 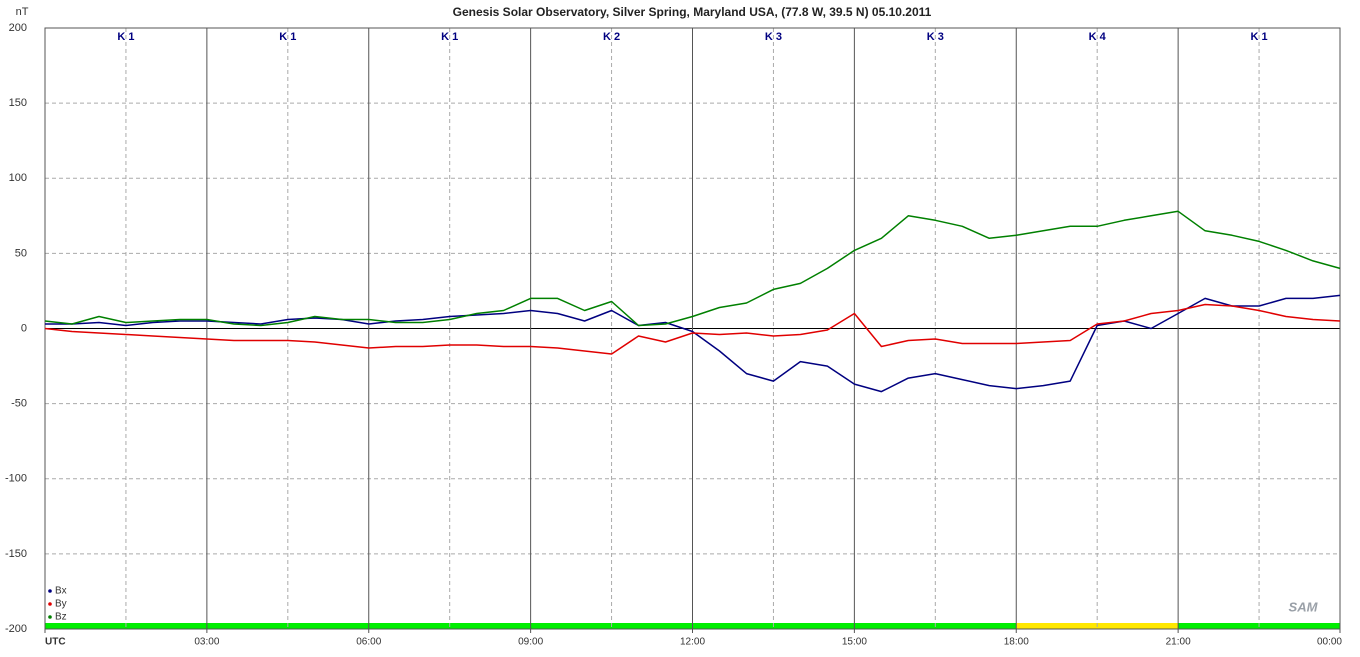 What do you see at coordinates (854, 642) in the screenshot?
I see `x-tick-label: 15:00` at bounding box center [854, 642].